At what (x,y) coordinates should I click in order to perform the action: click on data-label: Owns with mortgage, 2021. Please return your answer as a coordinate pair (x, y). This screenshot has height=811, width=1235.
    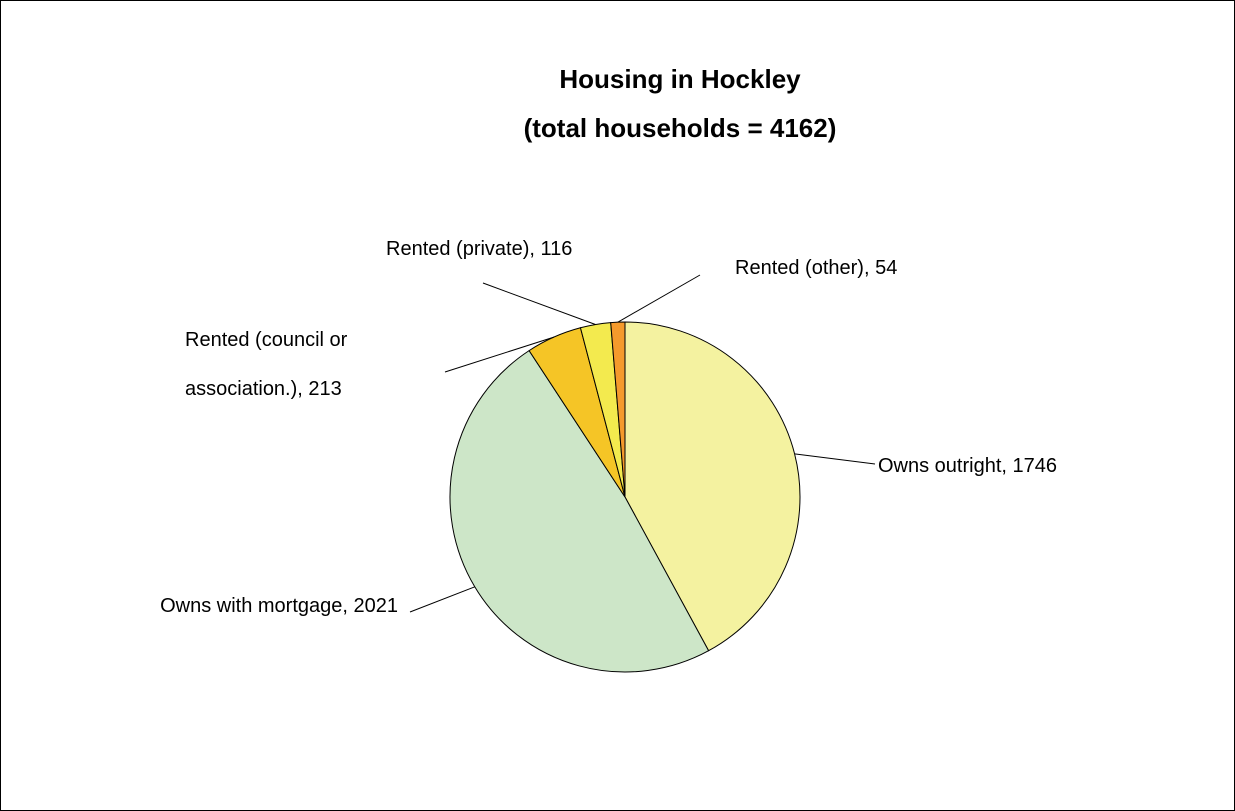
    Looking at the image, I should click on (279, 606).